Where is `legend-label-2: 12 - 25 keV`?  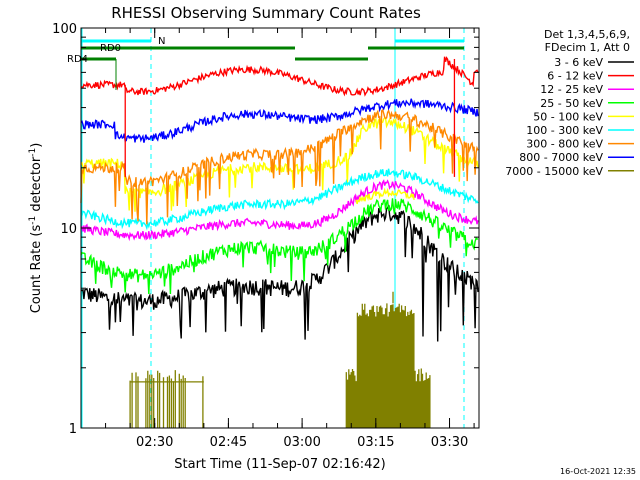
legend-label-2: 12 - 25 keV is located at coordinates (571, 89).